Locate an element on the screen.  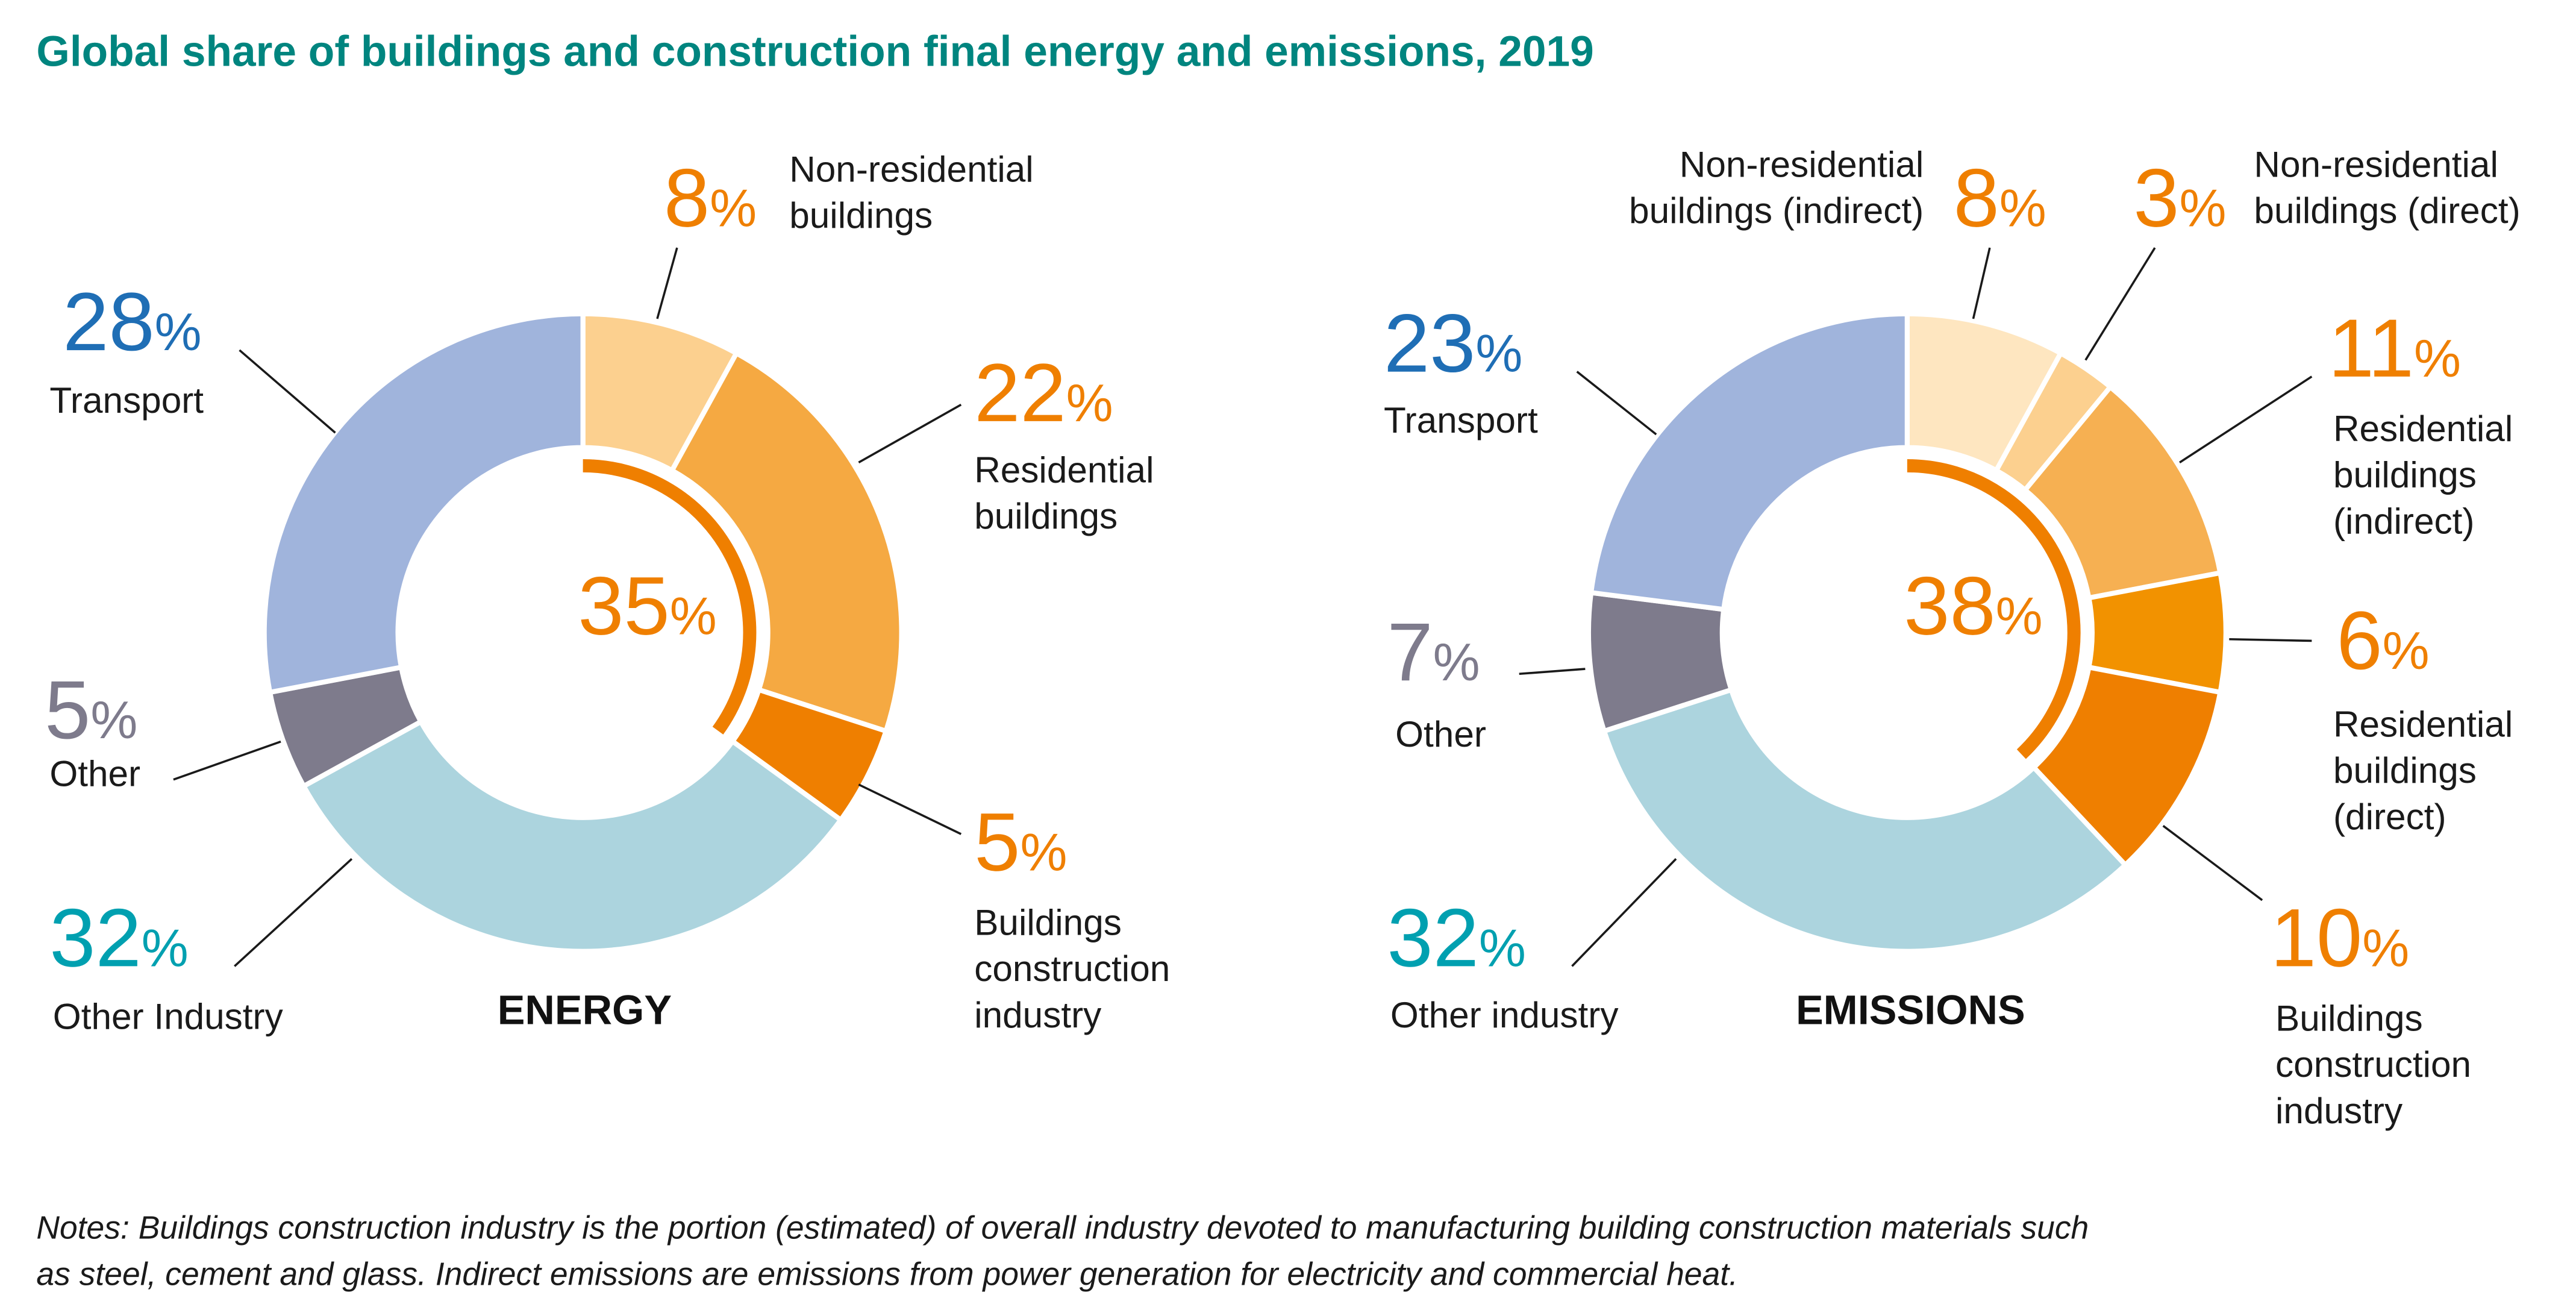
slice-label: Residential buildings (indirect) is located at coordinates (2423, 475).